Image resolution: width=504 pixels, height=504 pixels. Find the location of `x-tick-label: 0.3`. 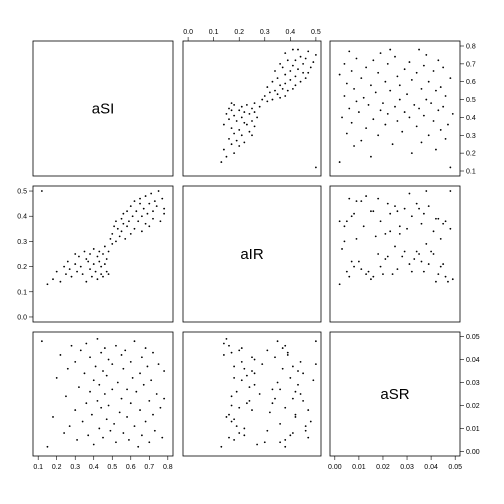

x-tick-label: 0.3 is located at coordinates (265, 32).